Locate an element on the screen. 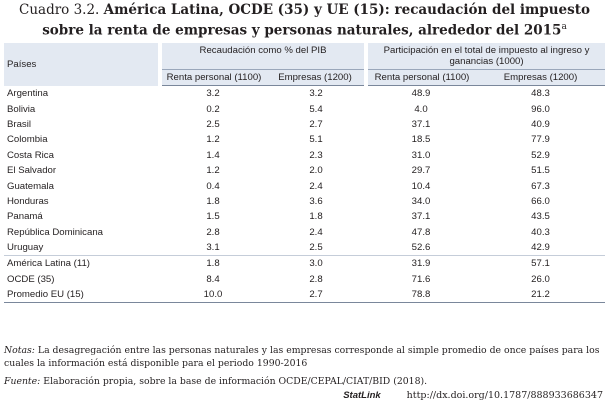  row: El Salvador 1.2 2.0 29.7 51.5 is located at coordinates (304, 170).